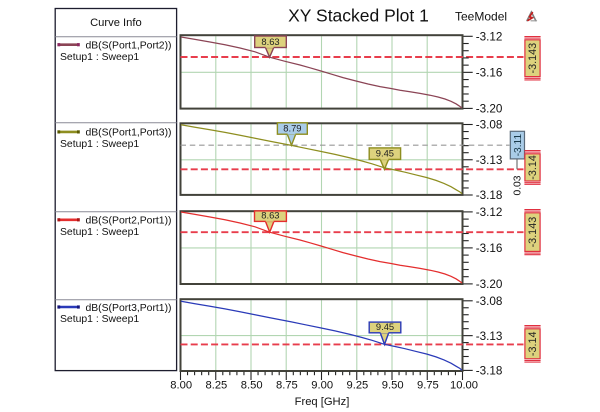  Describe the element at coordinates (358, 16) in the screenshot. I see `svg-text: XY Stacked Plot 1` at that location.